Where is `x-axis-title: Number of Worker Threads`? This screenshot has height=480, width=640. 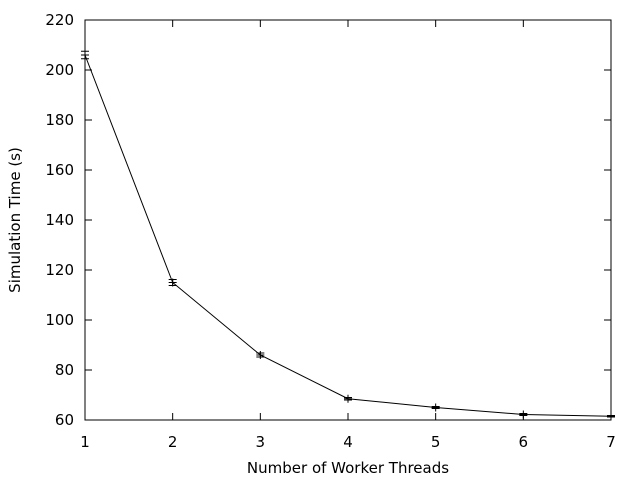
x-axis-title: Number of Worker Threads is located at coordinates (348, 468).